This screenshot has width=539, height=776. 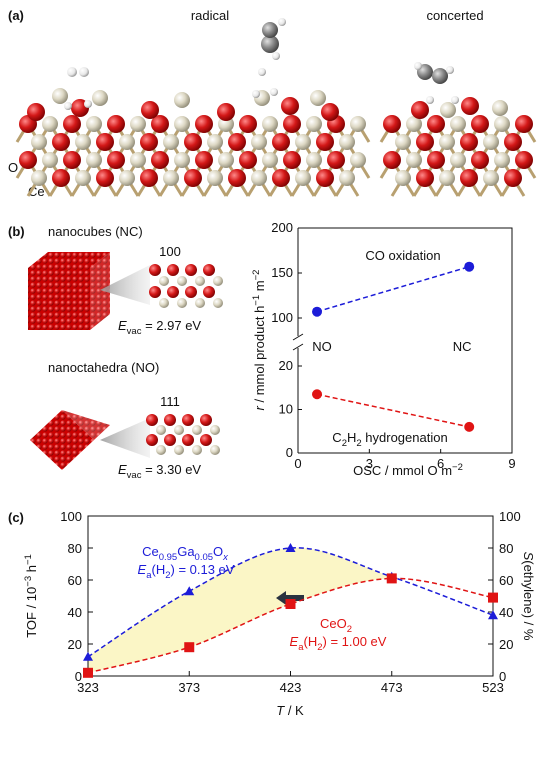 What do you see at coordinates (218, 551) in the screenshot?
I see `text-part: O` at bounding box center [218, 551].